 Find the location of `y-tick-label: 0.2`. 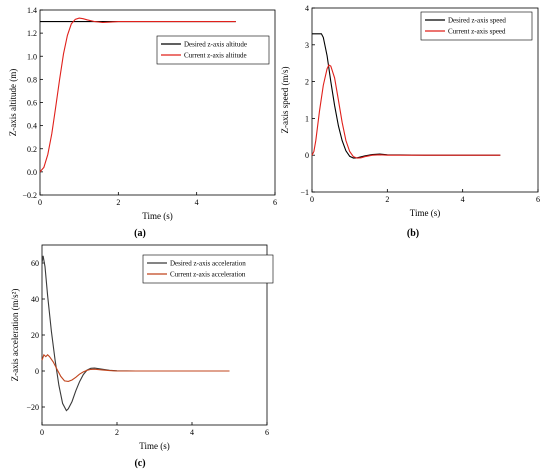

y-tick-label: 0.2 is located at coordinates (32, 149).